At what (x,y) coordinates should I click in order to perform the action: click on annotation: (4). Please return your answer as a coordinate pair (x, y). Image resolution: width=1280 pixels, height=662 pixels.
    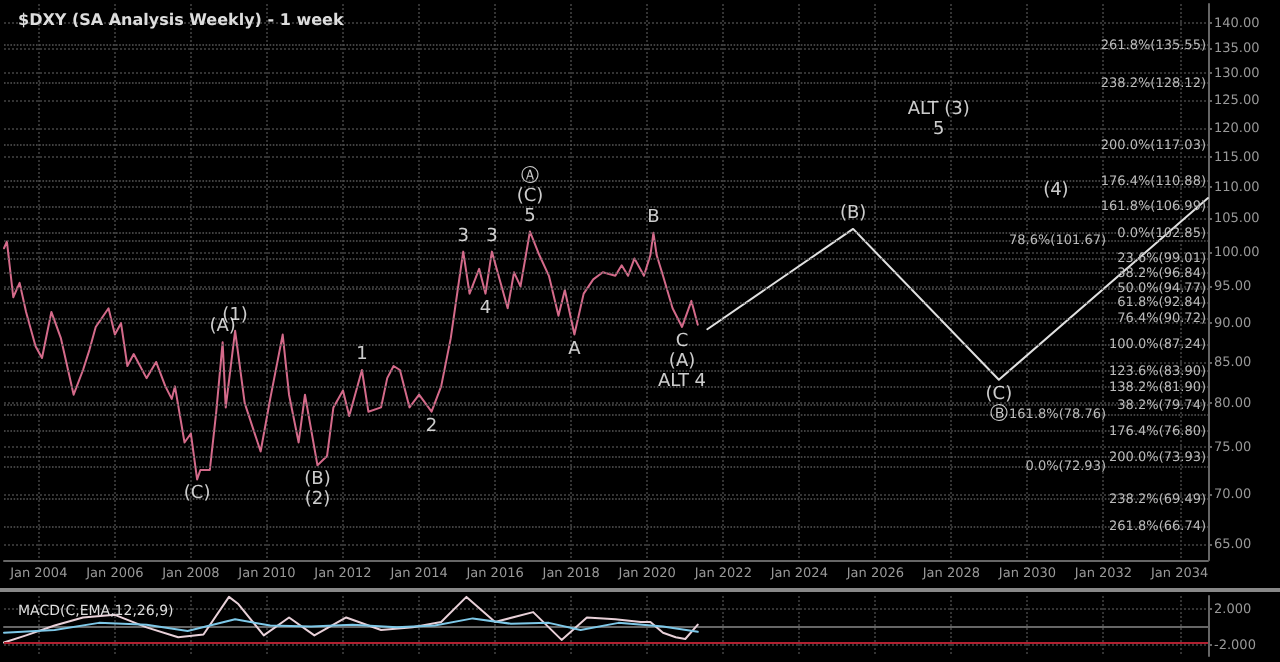
    Looking at the image, I should click on (1056, 190).